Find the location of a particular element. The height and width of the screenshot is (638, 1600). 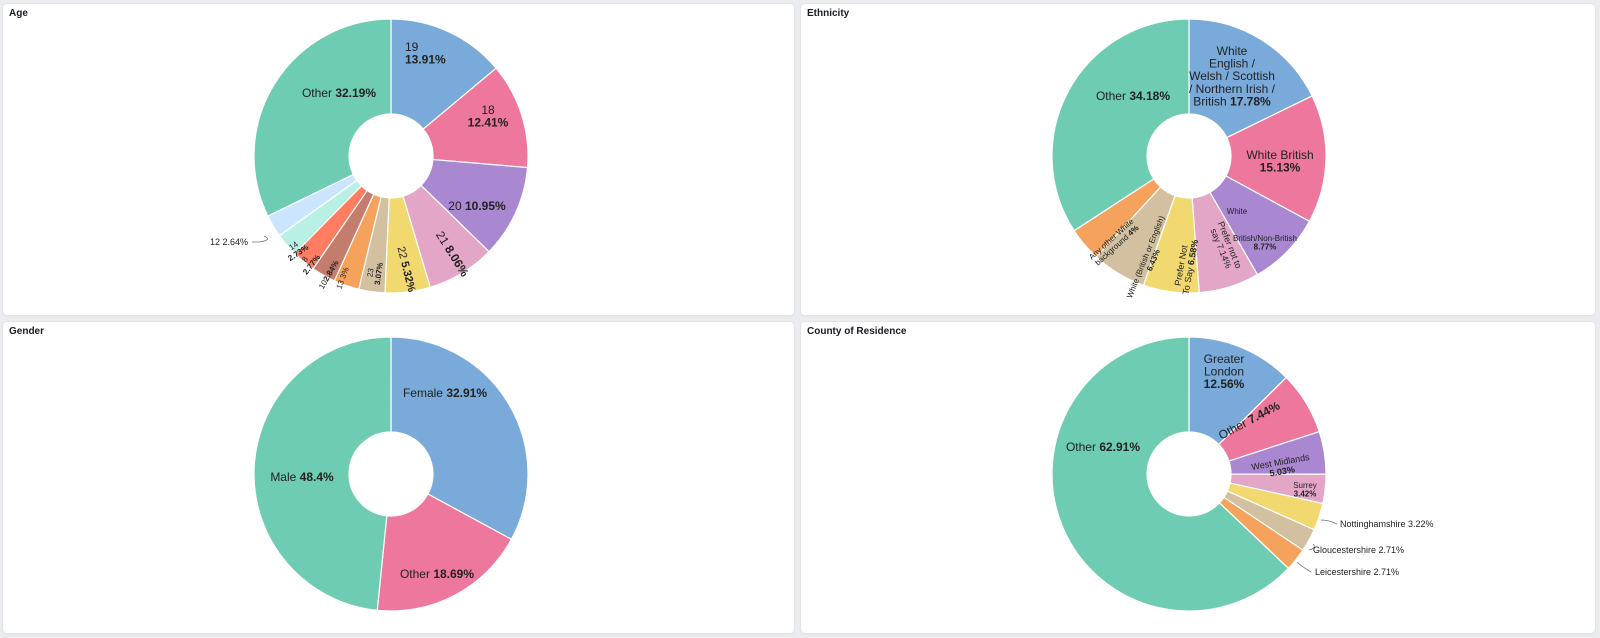

label-line: English / is located at coordinates (1232, 64).